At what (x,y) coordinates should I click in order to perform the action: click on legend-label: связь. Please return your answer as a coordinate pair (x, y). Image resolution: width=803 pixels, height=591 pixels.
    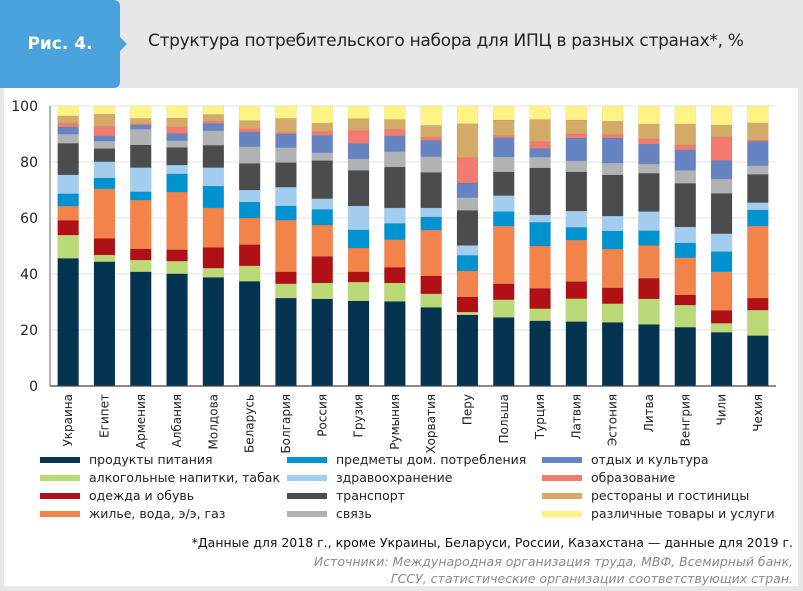
    Looking at the image, I should click on (354, 513).